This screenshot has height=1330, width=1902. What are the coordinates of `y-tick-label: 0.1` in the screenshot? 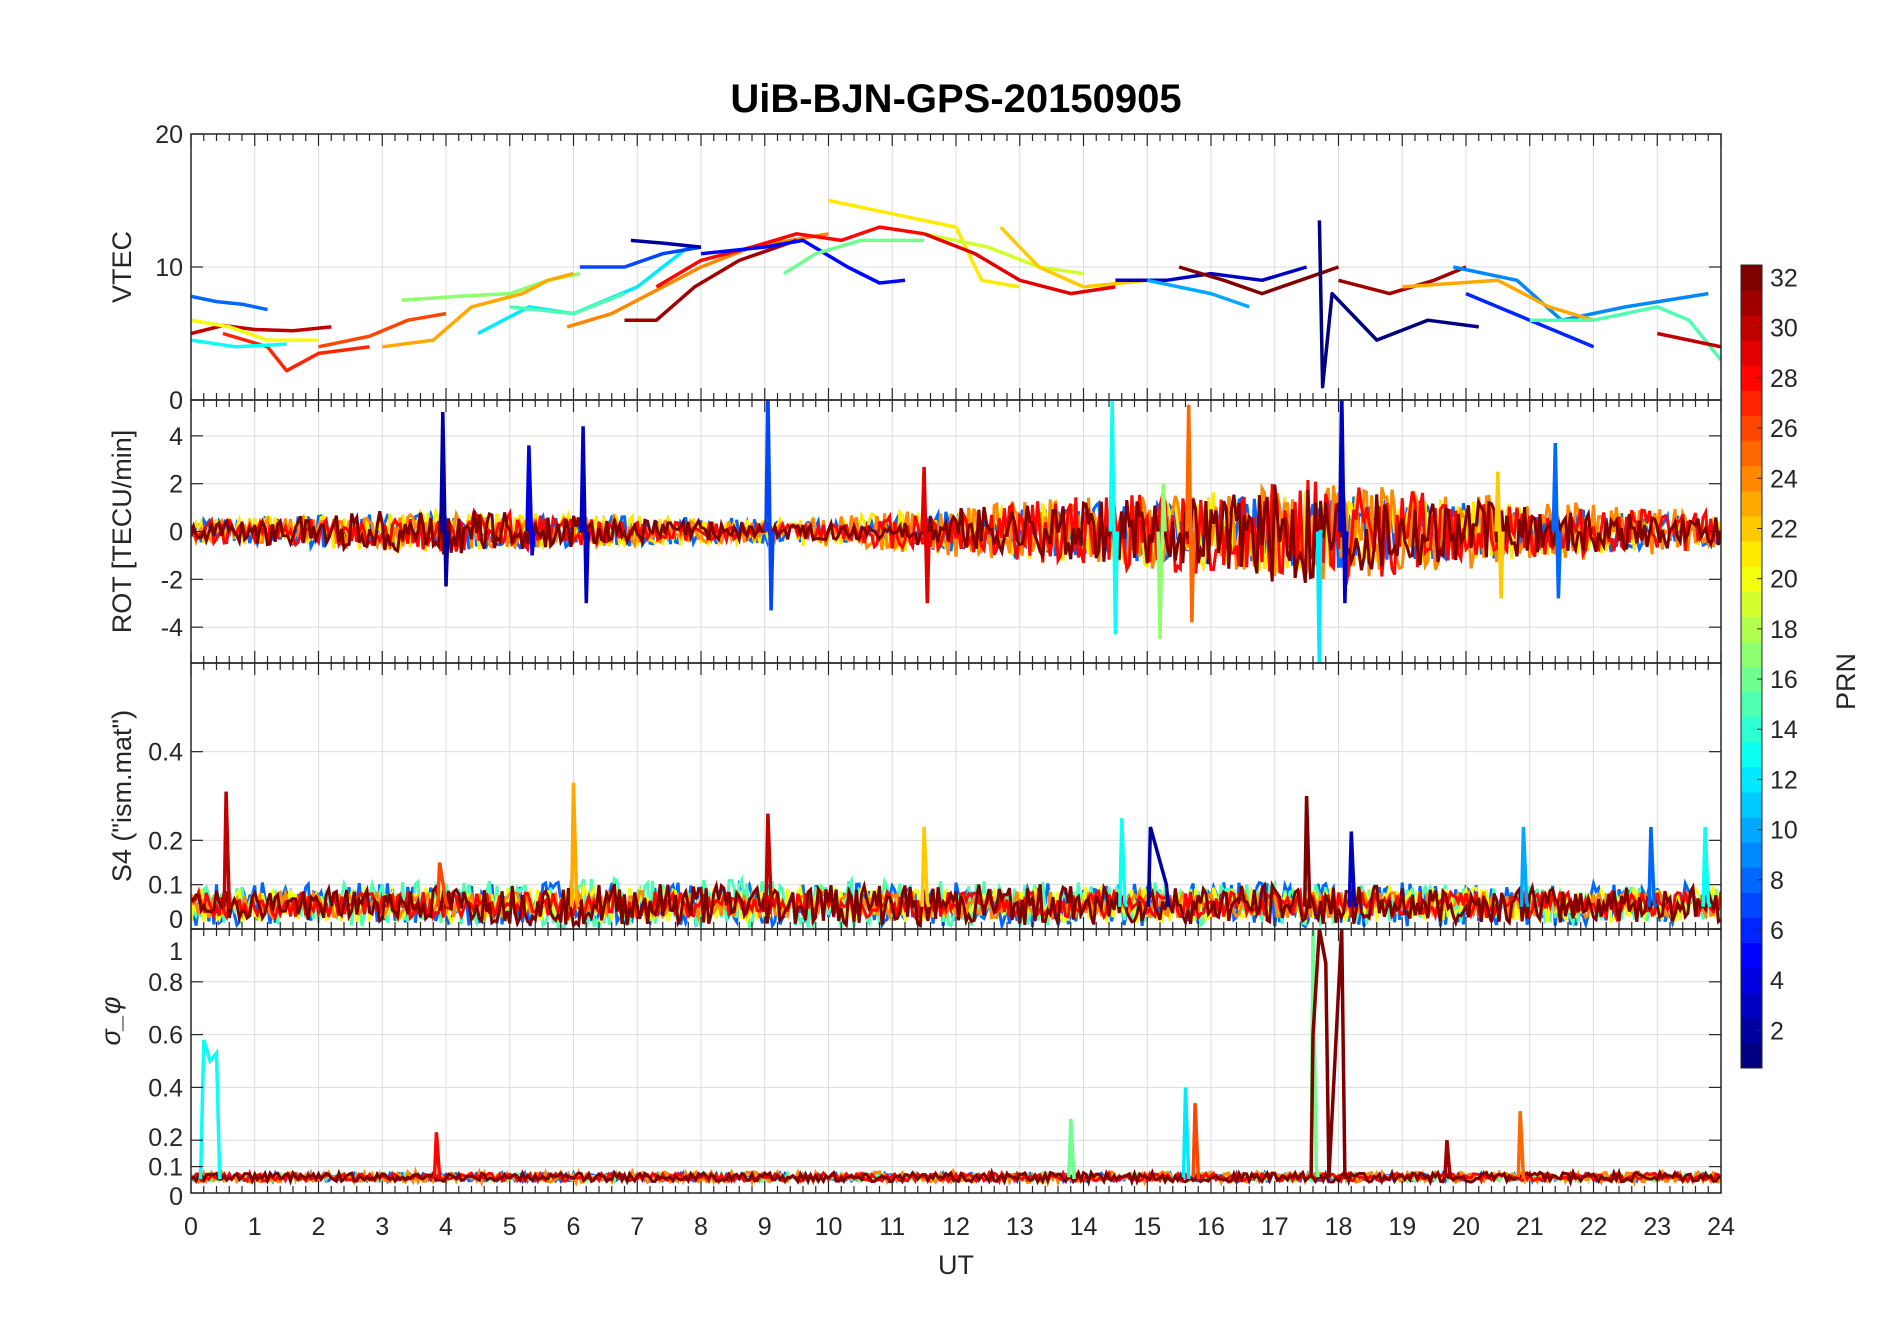 It's located at (165, 886).